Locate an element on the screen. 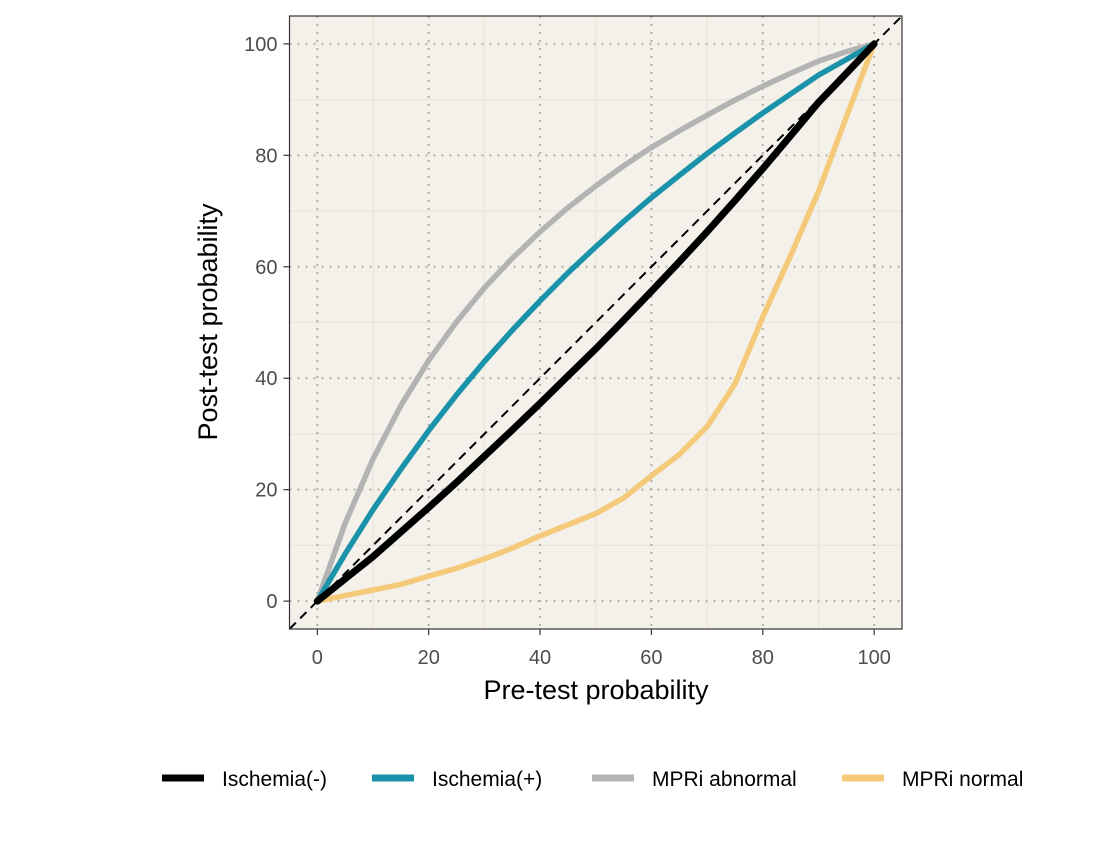  legend-label: MPRi normal is located at coordinates (962, 779).